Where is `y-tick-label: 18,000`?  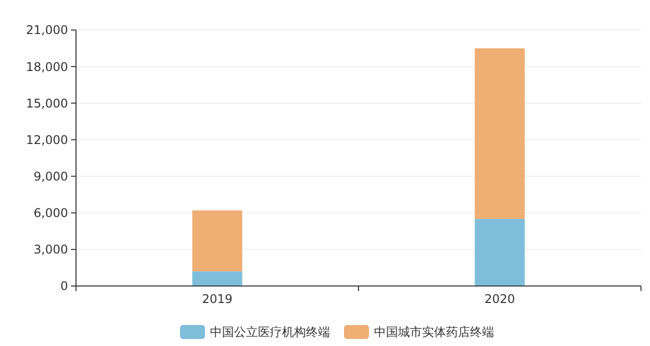 y-tick-label: 18,000 is located at coordinates (47, 67).